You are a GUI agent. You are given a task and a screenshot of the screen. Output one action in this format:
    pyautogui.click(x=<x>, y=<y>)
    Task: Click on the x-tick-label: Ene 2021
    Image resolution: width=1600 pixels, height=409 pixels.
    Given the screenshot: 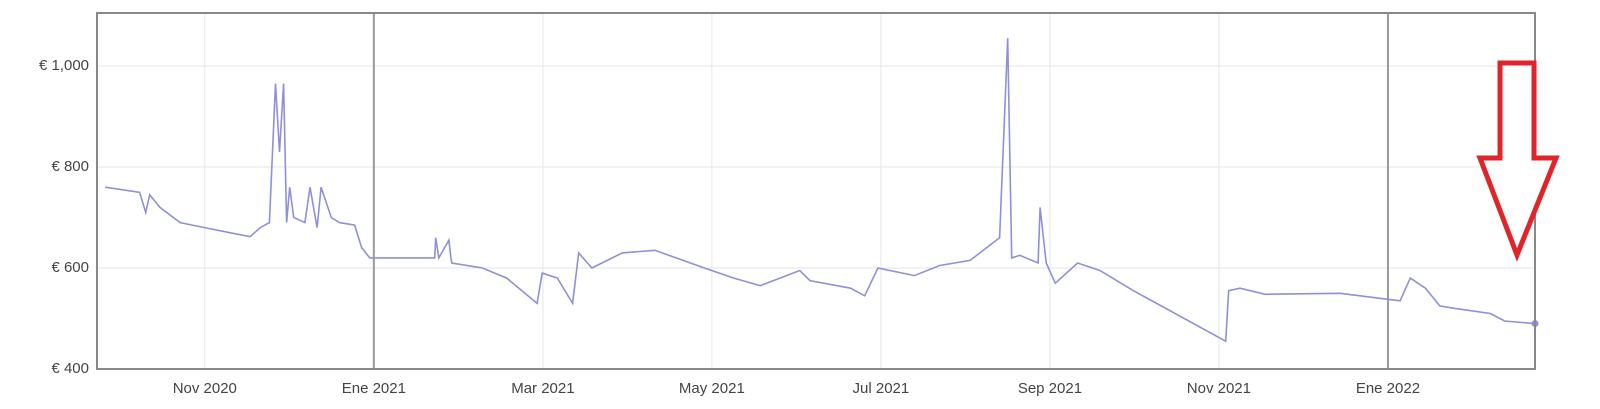 What is the action you would take?
    pyautogui.click(x=374, y=388)
    